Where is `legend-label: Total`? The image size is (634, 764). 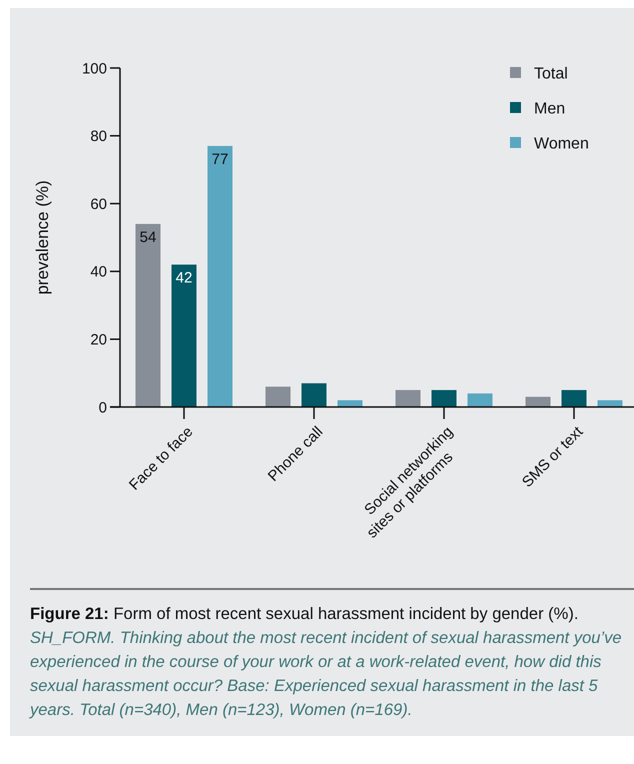
legend-label: Total is located at coordinates (551, 74).